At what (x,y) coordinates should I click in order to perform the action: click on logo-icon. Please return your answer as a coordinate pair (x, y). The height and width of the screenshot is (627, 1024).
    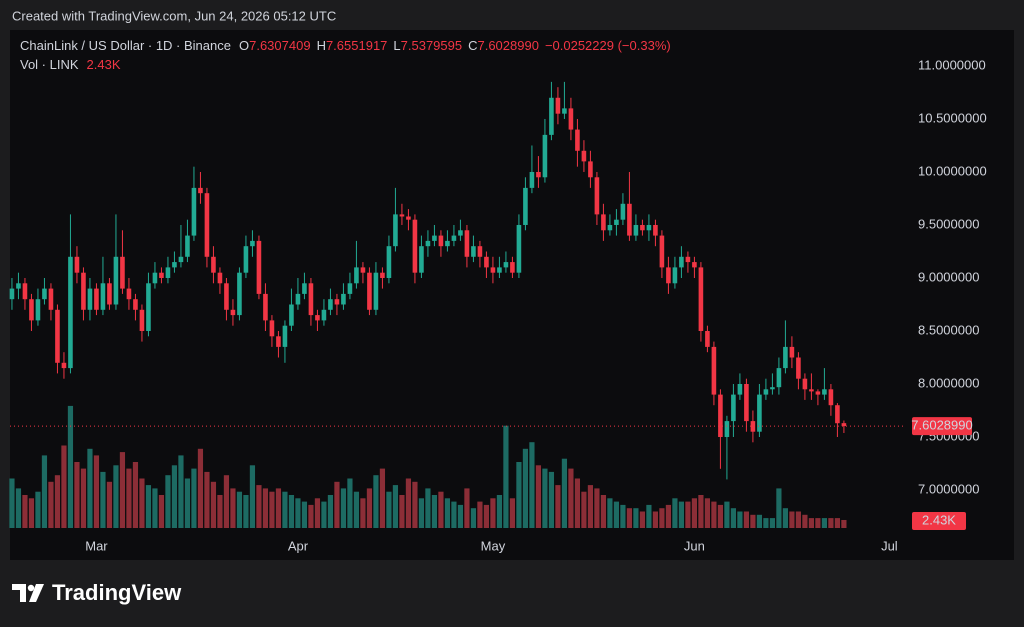
    Looking at the image, I should click on (28, 593).